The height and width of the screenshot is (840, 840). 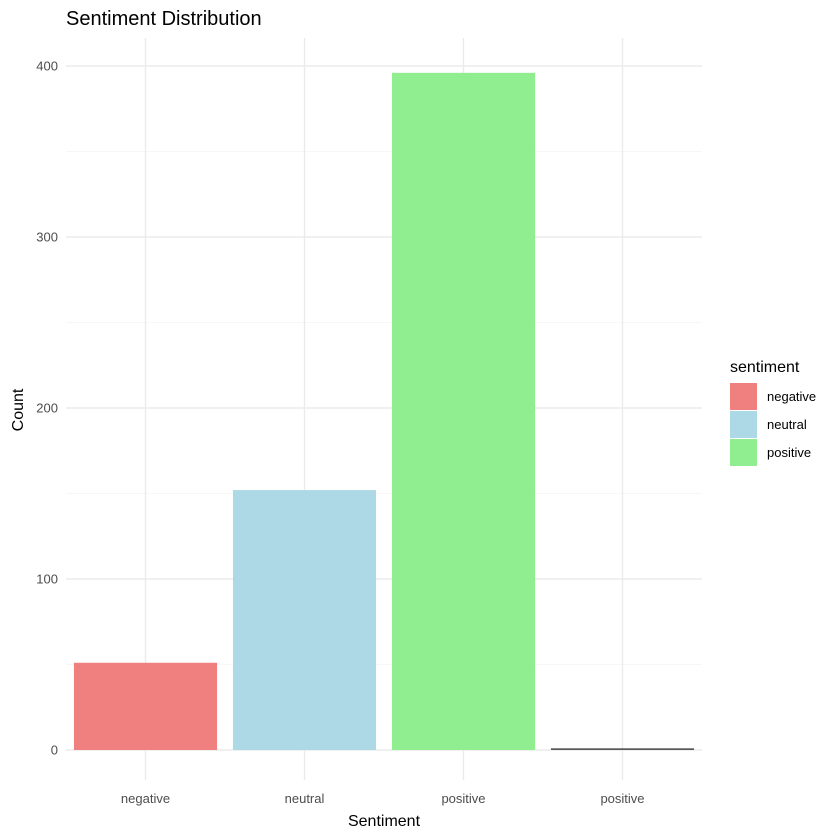 I want to click on x-axis-title: Sentiment, so click(x=384, y=821).